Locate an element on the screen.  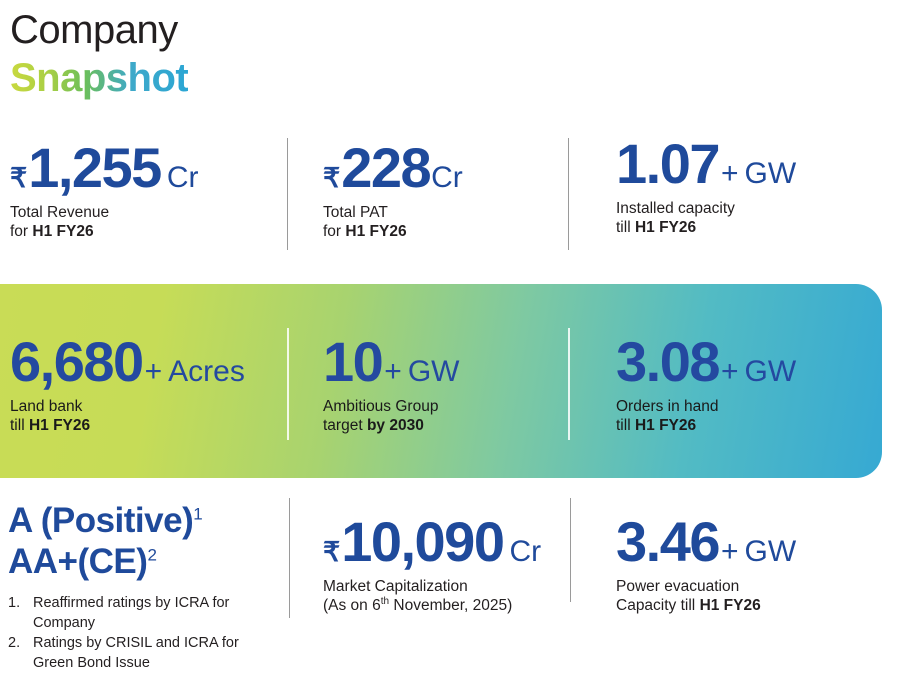
stat-label: Orders in hand till H1 FY26 is located at coordinates (758, 416).